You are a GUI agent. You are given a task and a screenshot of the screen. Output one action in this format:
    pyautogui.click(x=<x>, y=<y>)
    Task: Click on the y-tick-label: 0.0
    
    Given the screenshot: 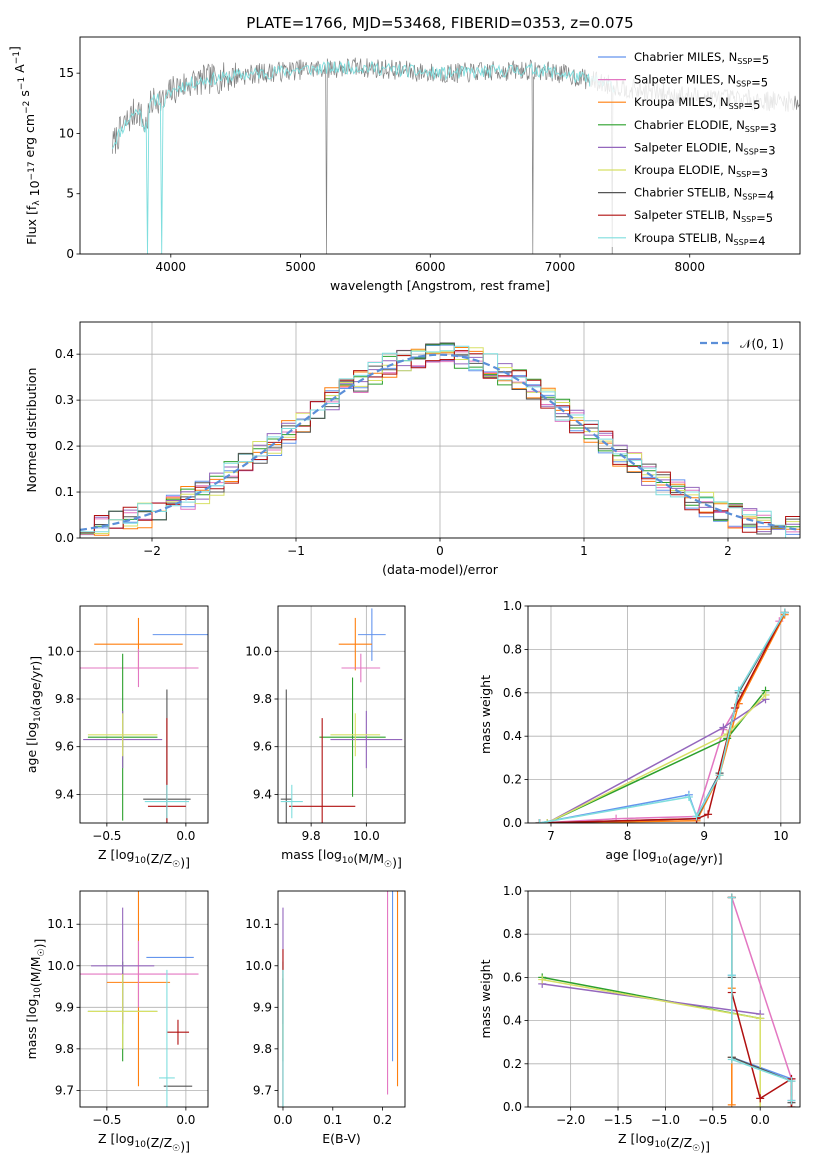 What is the action you would take?
    pyautogui.click(x=512, y=823)
    